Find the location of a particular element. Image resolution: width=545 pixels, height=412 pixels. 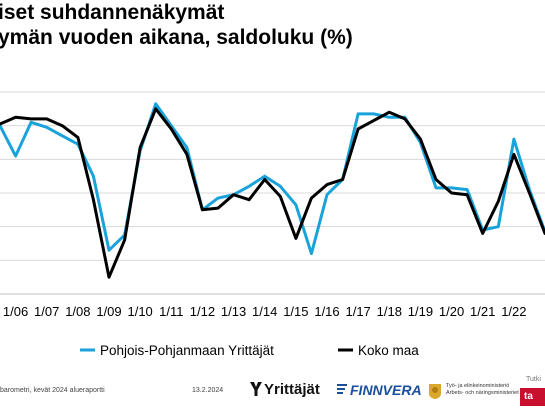

finnvera-mark-icon is located at coordinates (342, 389).